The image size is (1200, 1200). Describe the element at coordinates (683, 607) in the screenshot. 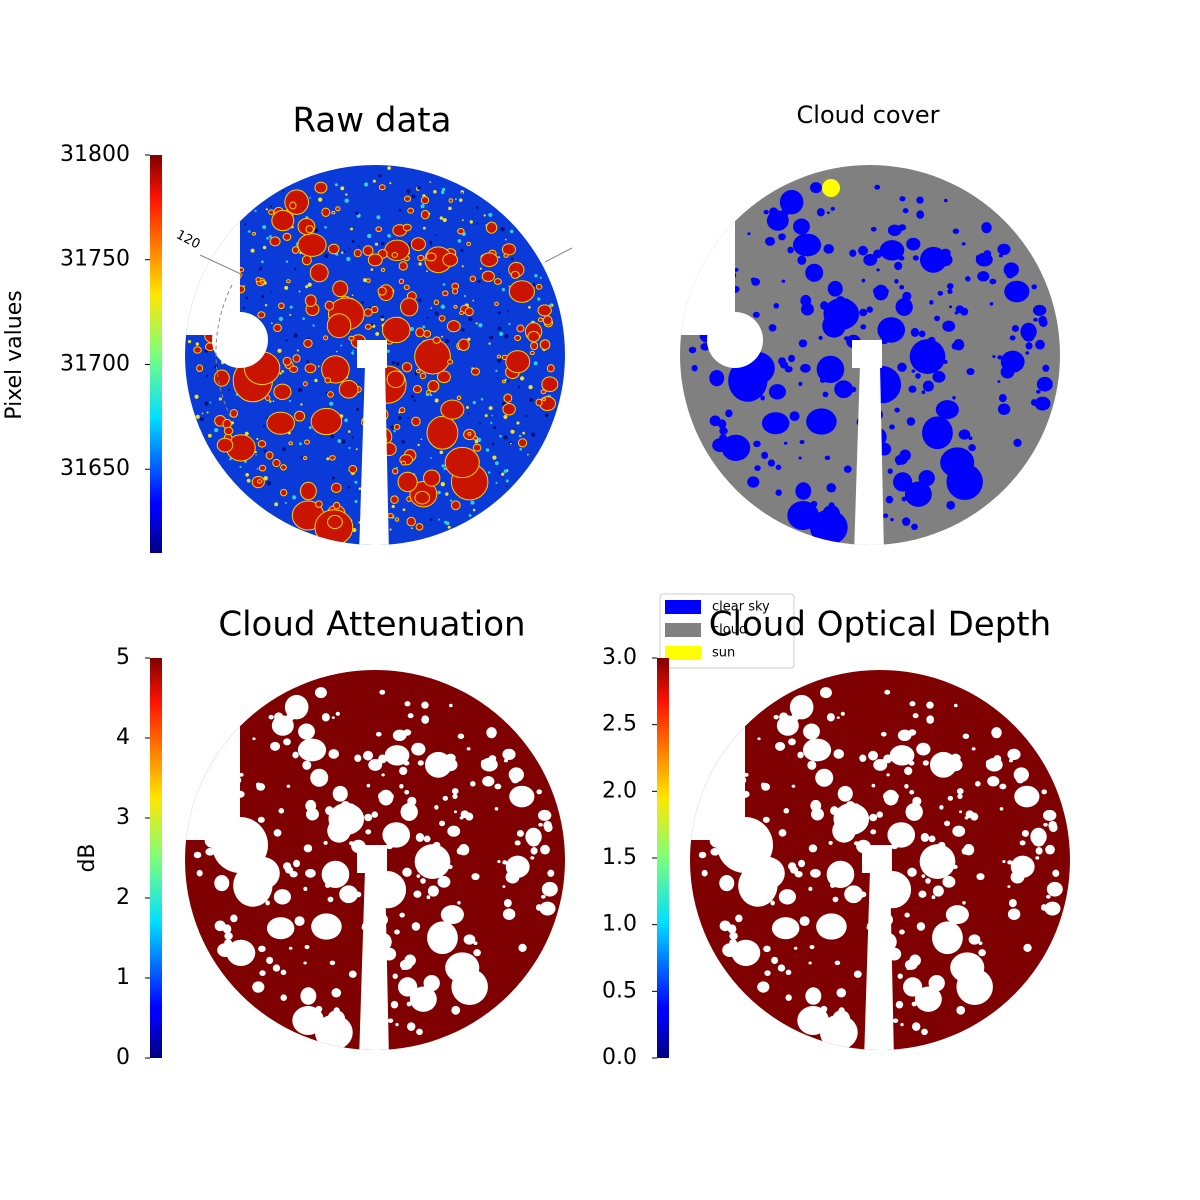

I see `legend-swatch` at that location.